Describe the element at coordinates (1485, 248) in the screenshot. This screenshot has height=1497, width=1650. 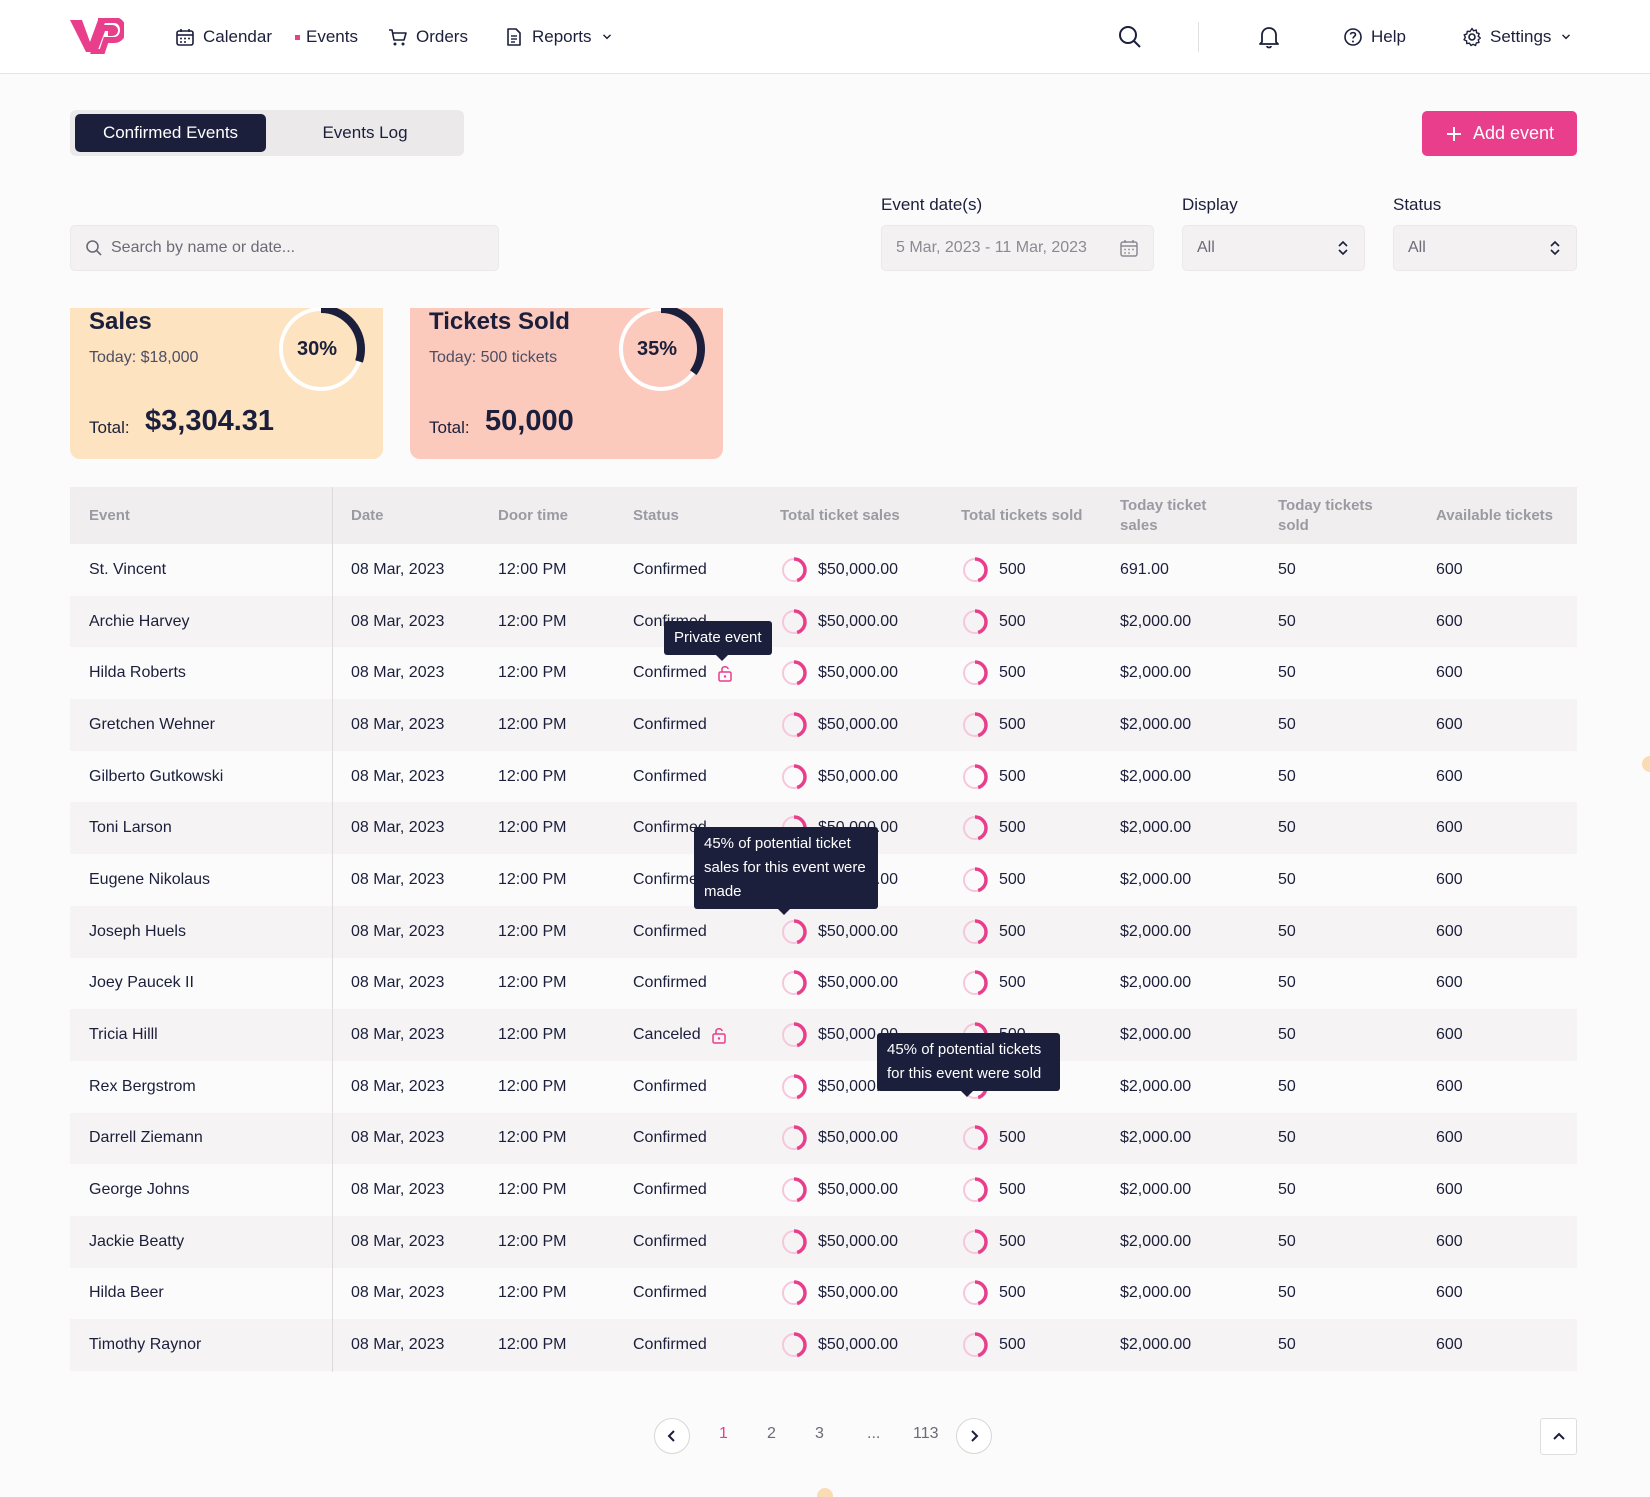
I see `status-select: All` at that location.